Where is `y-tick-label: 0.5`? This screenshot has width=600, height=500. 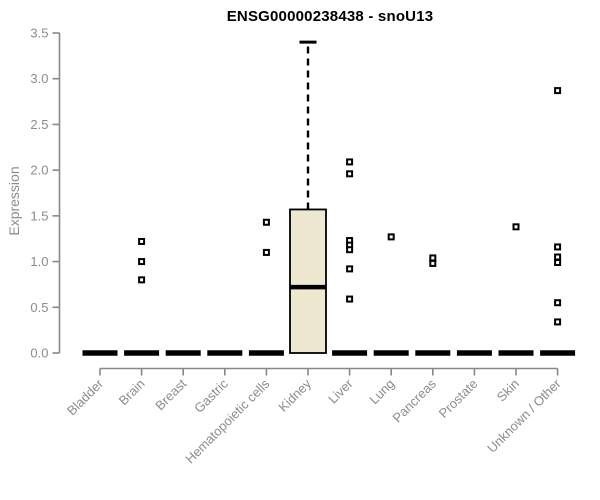
y-tick-label: 0.5 is located at coordinates (39, 307).